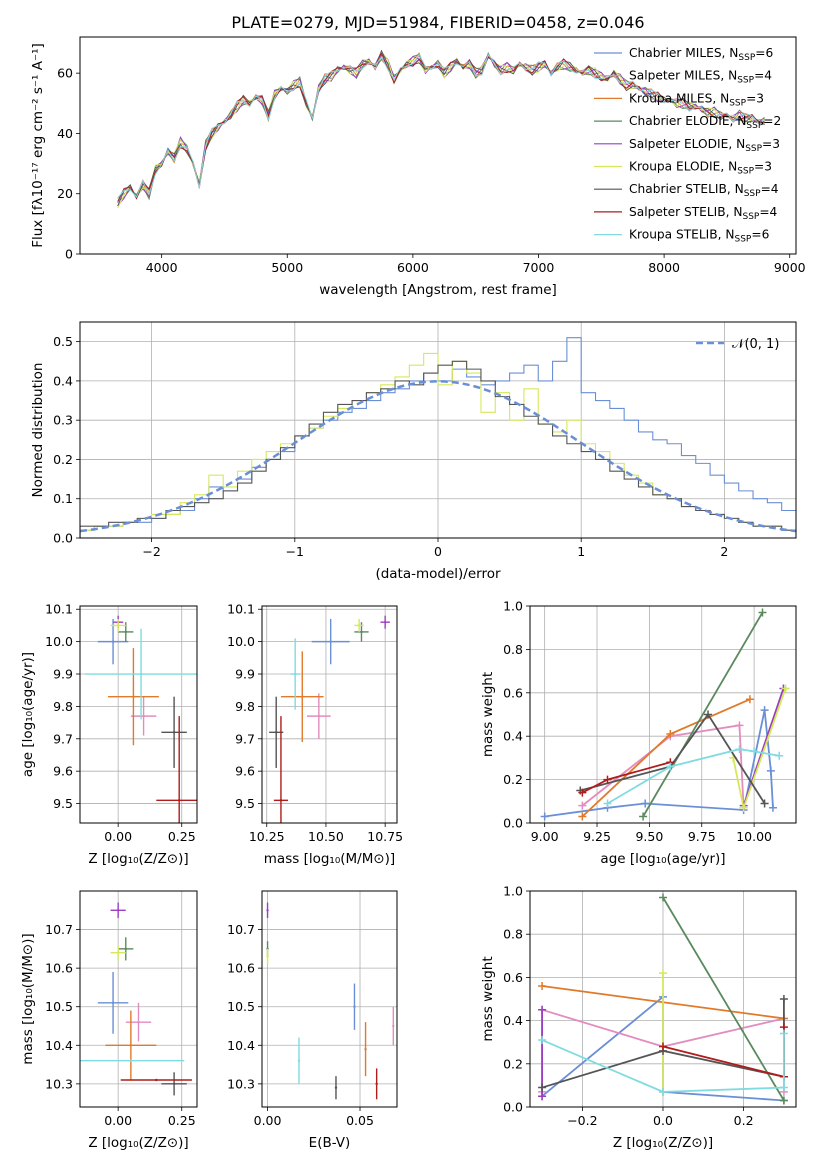  What do you see at coordinates (664, 267) in the screenshot?
I see `x-tick-label: 8000` at bounding box center [664, 267].